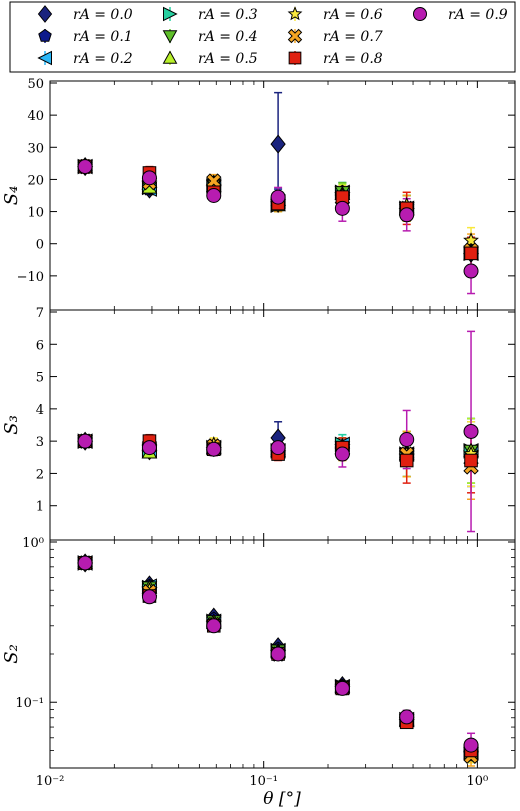 Image resolution: width=520 pixels, height=811 pixels. I want to click on legend-label: rA = 0.1, so click(103, 37).